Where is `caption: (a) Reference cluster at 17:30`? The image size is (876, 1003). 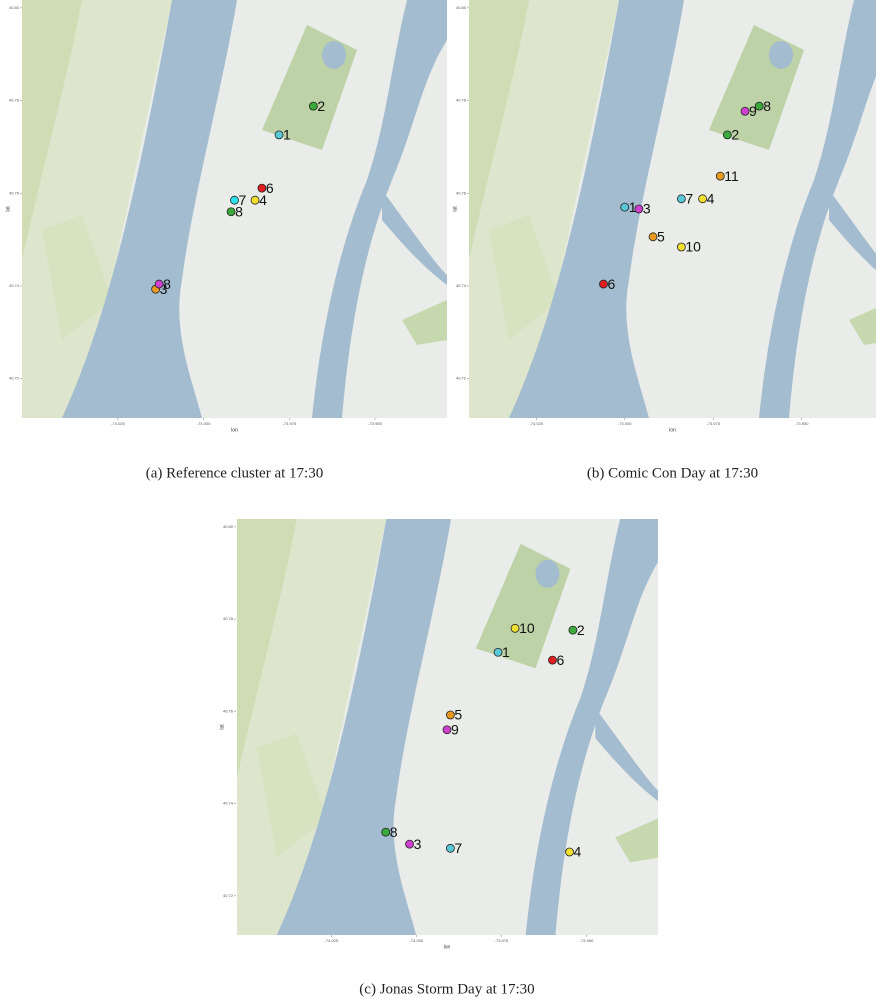
caption: (a) Reference cluster at 17:30 is located at coordinates (234, 473).